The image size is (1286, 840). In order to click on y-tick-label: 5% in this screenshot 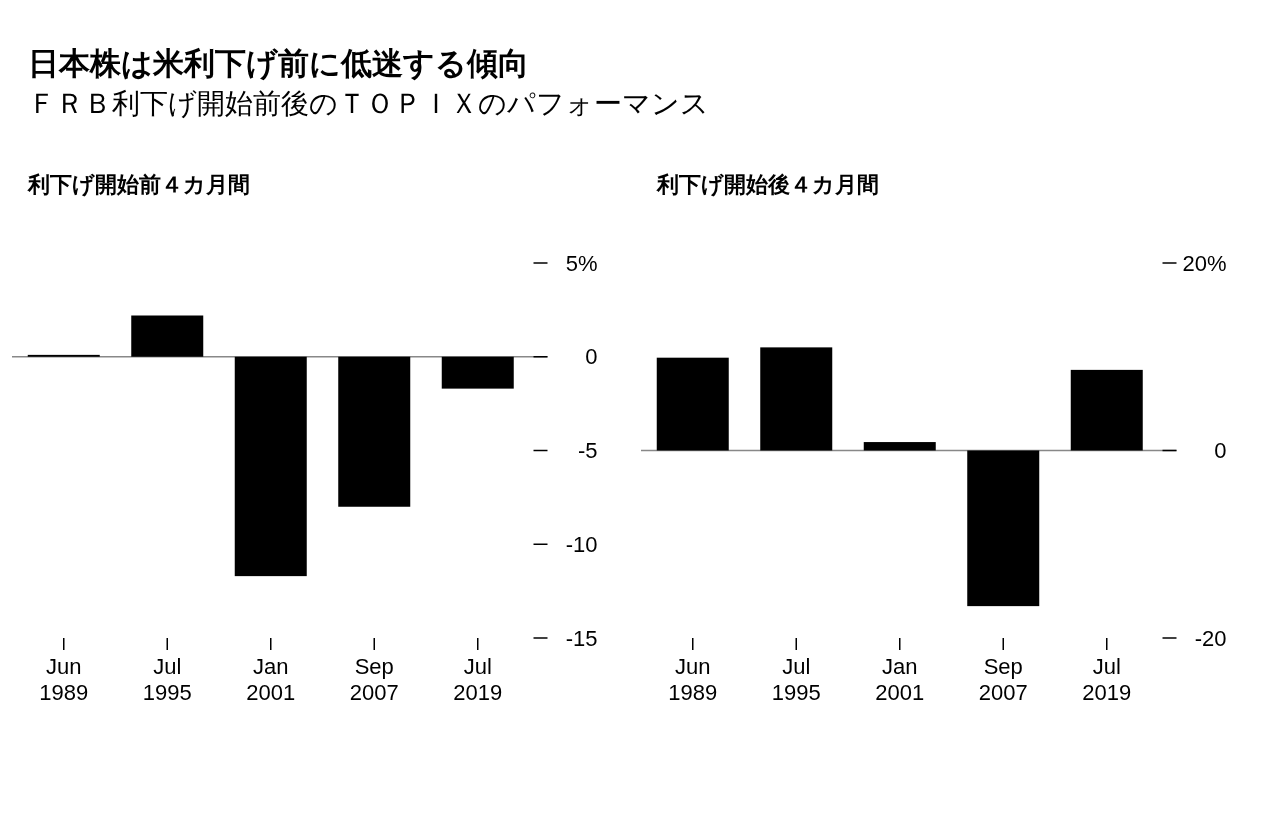, I will do `click(581, 263)`.